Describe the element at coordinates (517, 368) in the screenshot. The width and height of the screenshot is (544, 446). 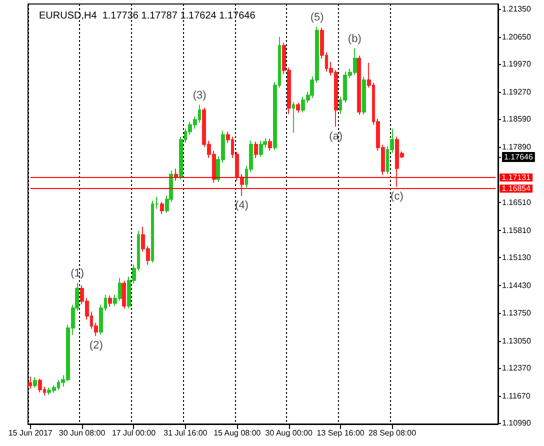
I see `y-tick-label: 1.12370` at that location.